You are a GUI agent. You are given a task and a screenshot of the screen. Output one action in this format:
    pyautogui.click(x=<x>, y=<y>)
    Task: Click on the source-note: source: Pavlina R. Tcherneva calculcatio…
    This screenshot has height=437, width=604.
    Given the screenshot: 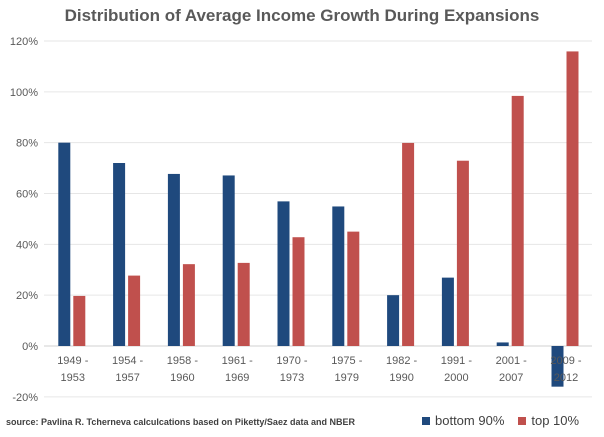 What is the action you would take?
    pyautogui.click(x=180, y=422)
    